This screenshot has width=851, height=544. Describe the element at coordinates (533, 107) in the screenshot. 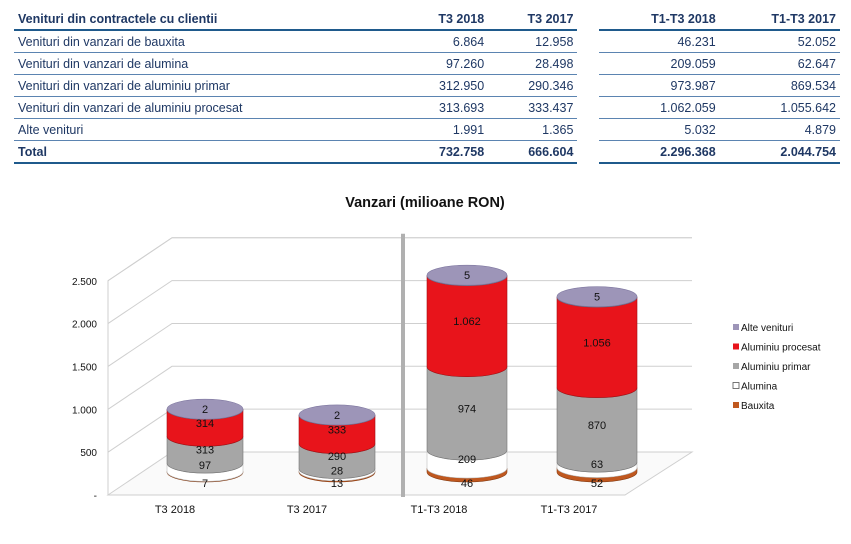

I see `cell-value: 333.437` at that location.